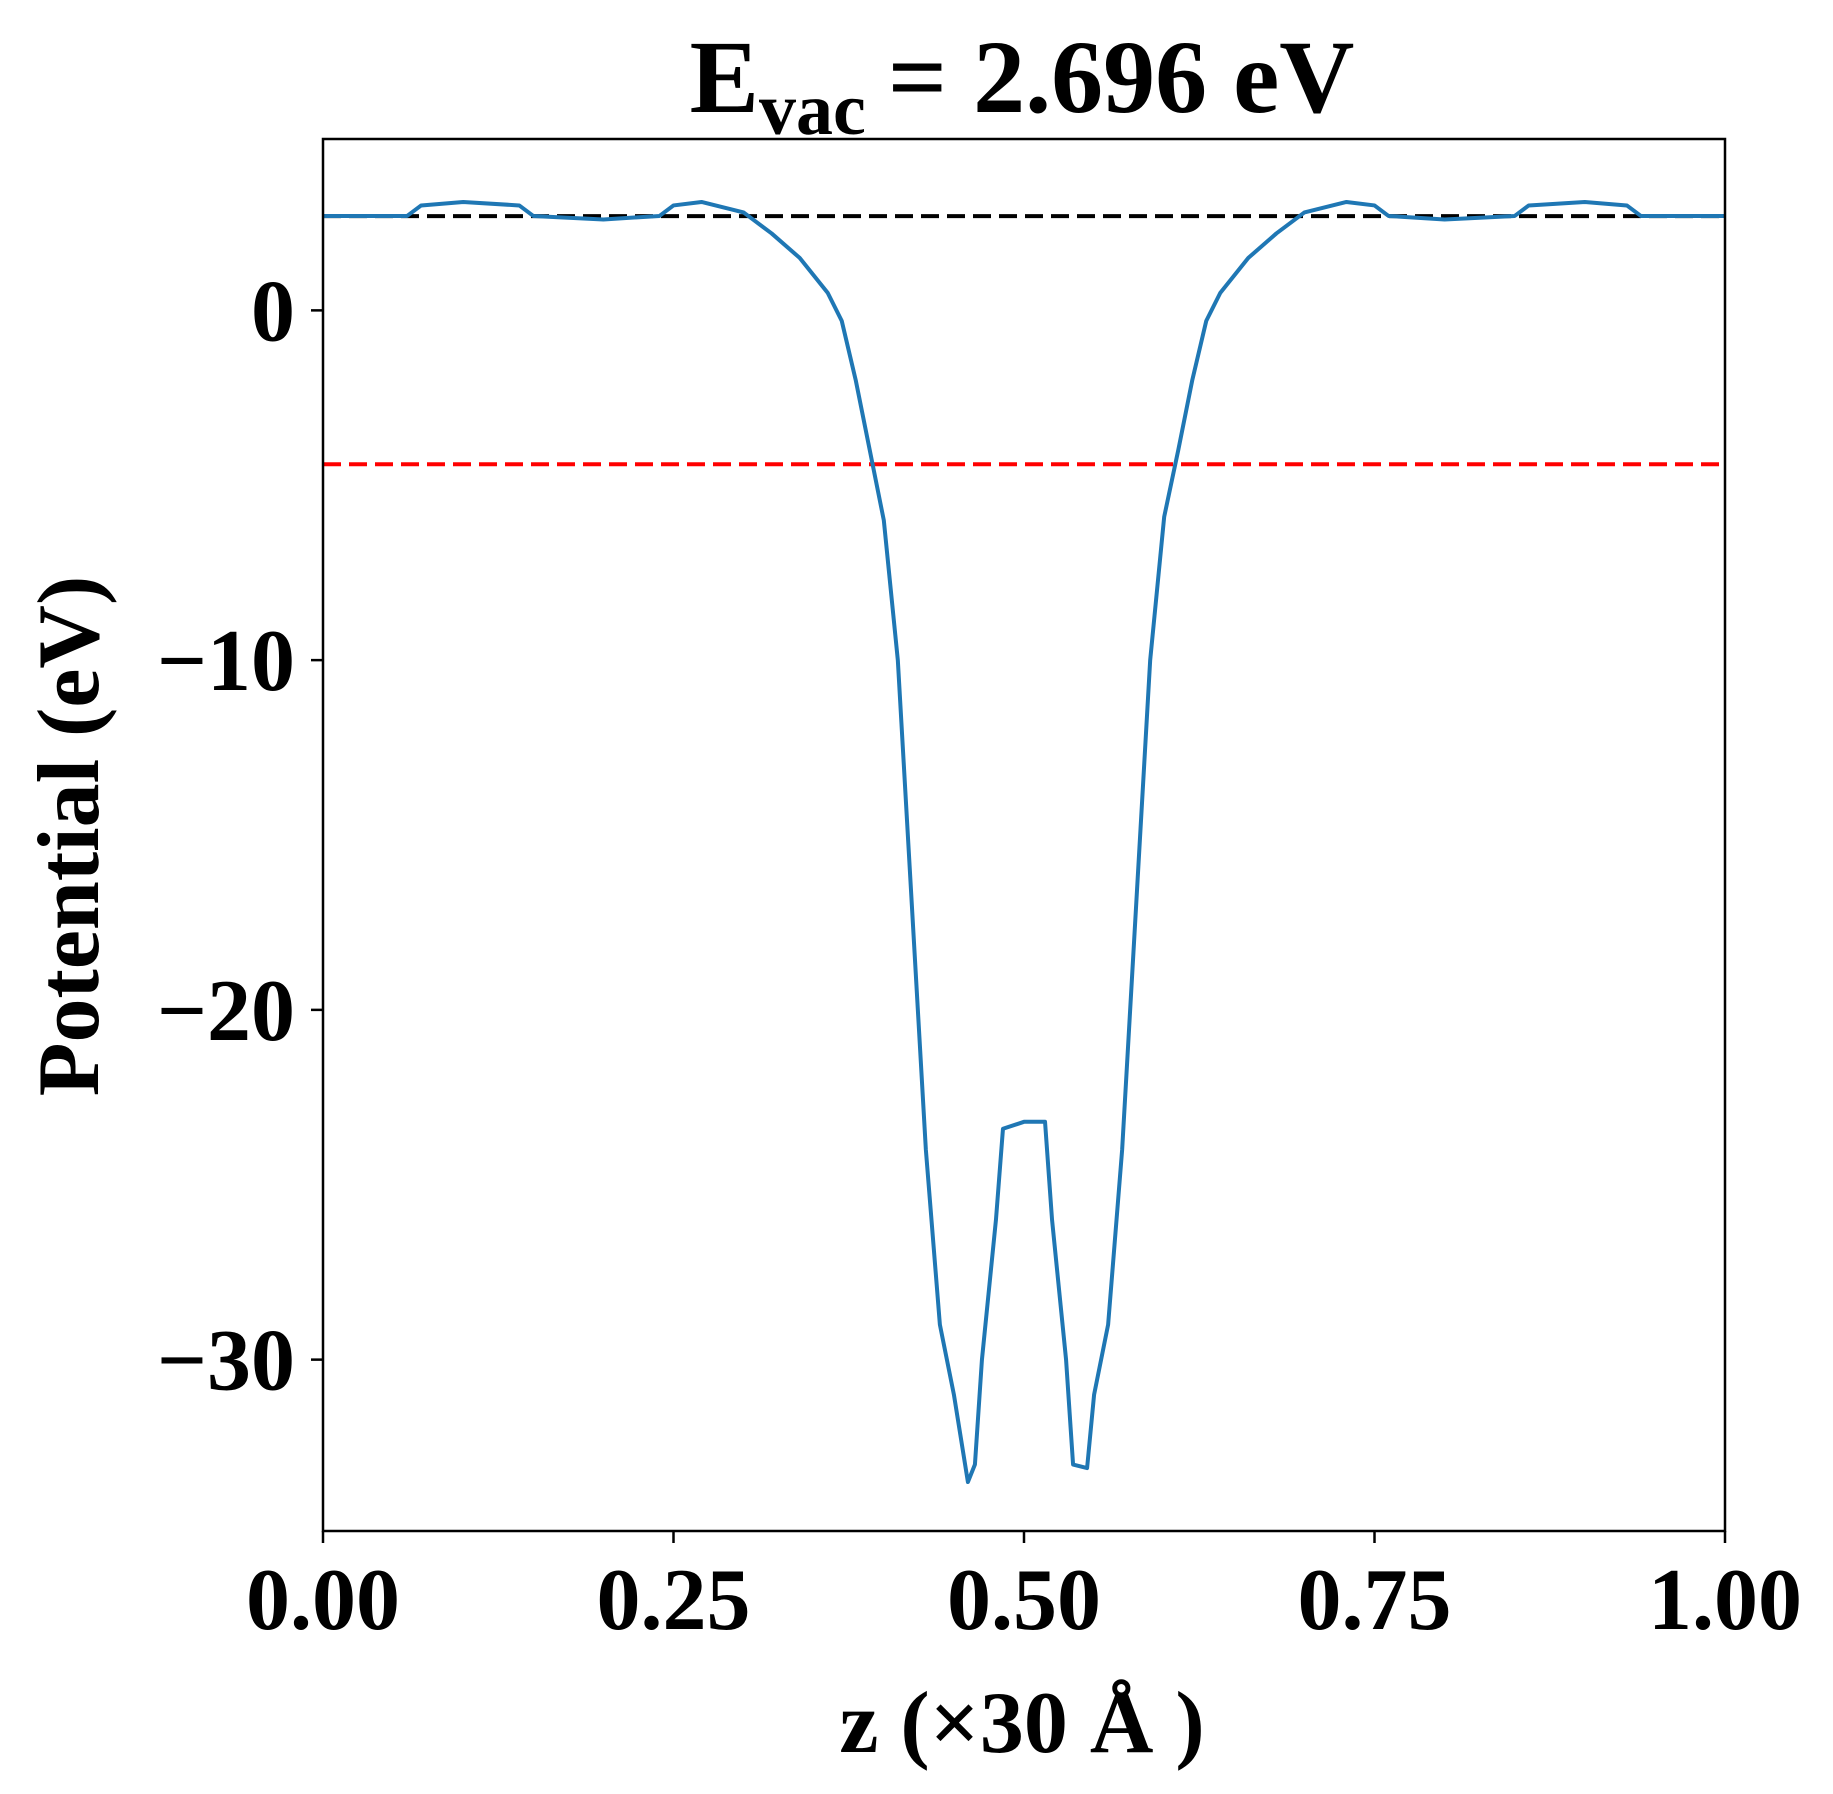  I want to click on title-sub: vac, so click(812, 110).